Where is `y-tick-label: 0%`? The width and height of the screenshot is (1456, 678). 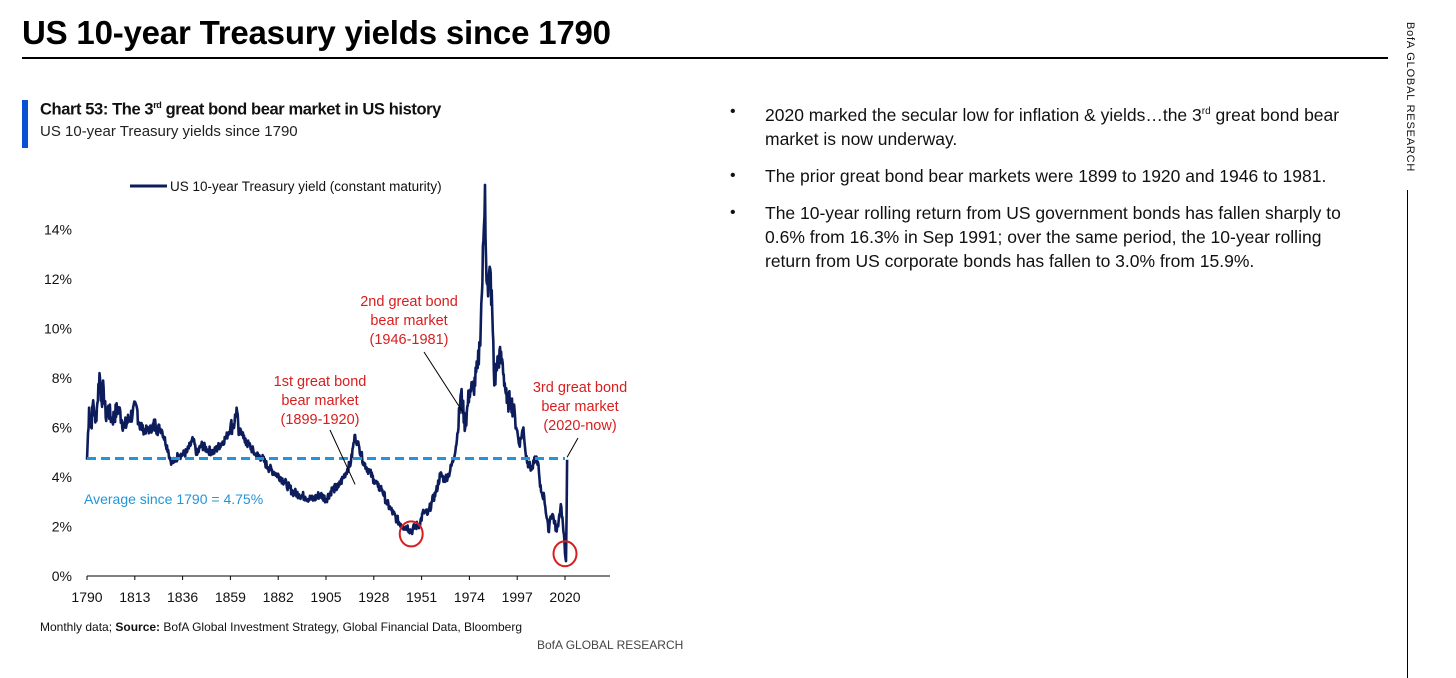 y-tick-label: 0% is located at coordinates (62, 576).